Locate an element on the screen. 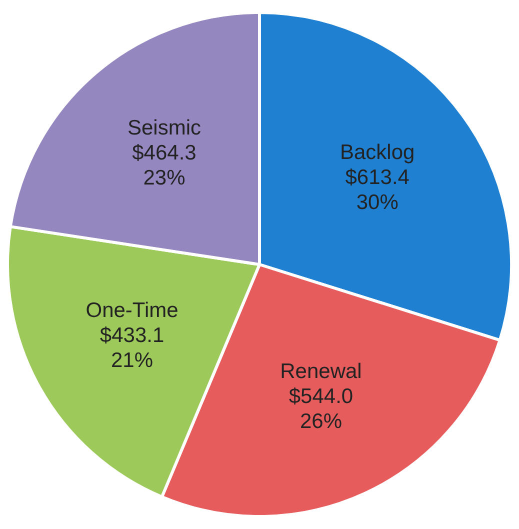  slice-label: Renewal is located at coordinates (321, 371).